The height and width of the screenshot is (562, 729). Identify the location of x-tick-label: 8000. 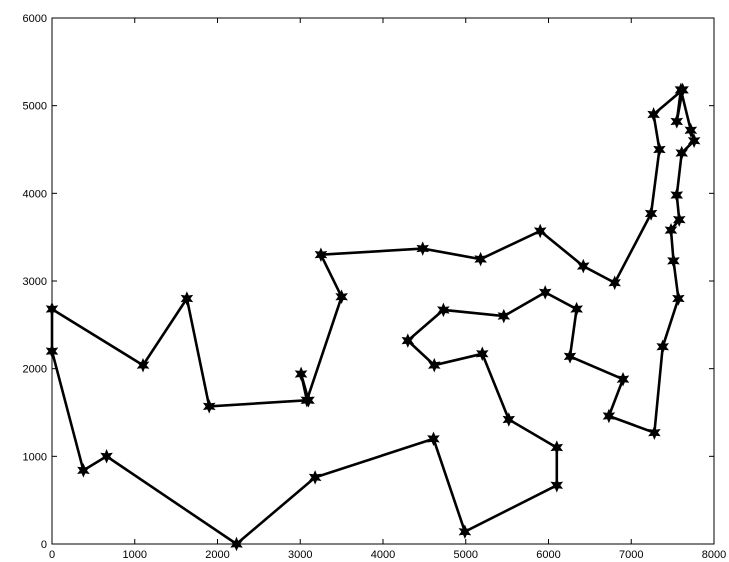
(714, 555).